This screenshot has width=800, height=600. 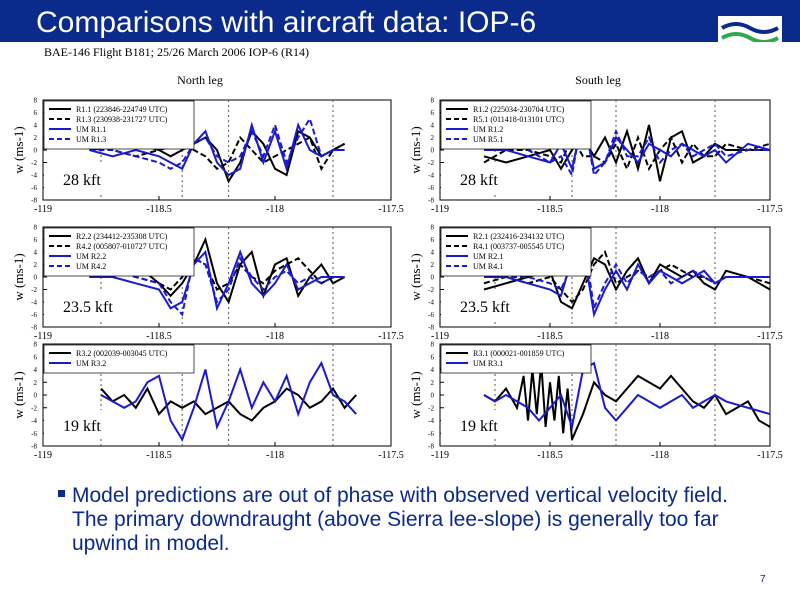 What do you see at coordinates (122, 119) in the screenshot?
I see `legend-entry: R1.3 (230938-231727 UTC)` at bounding box center [122, 119].